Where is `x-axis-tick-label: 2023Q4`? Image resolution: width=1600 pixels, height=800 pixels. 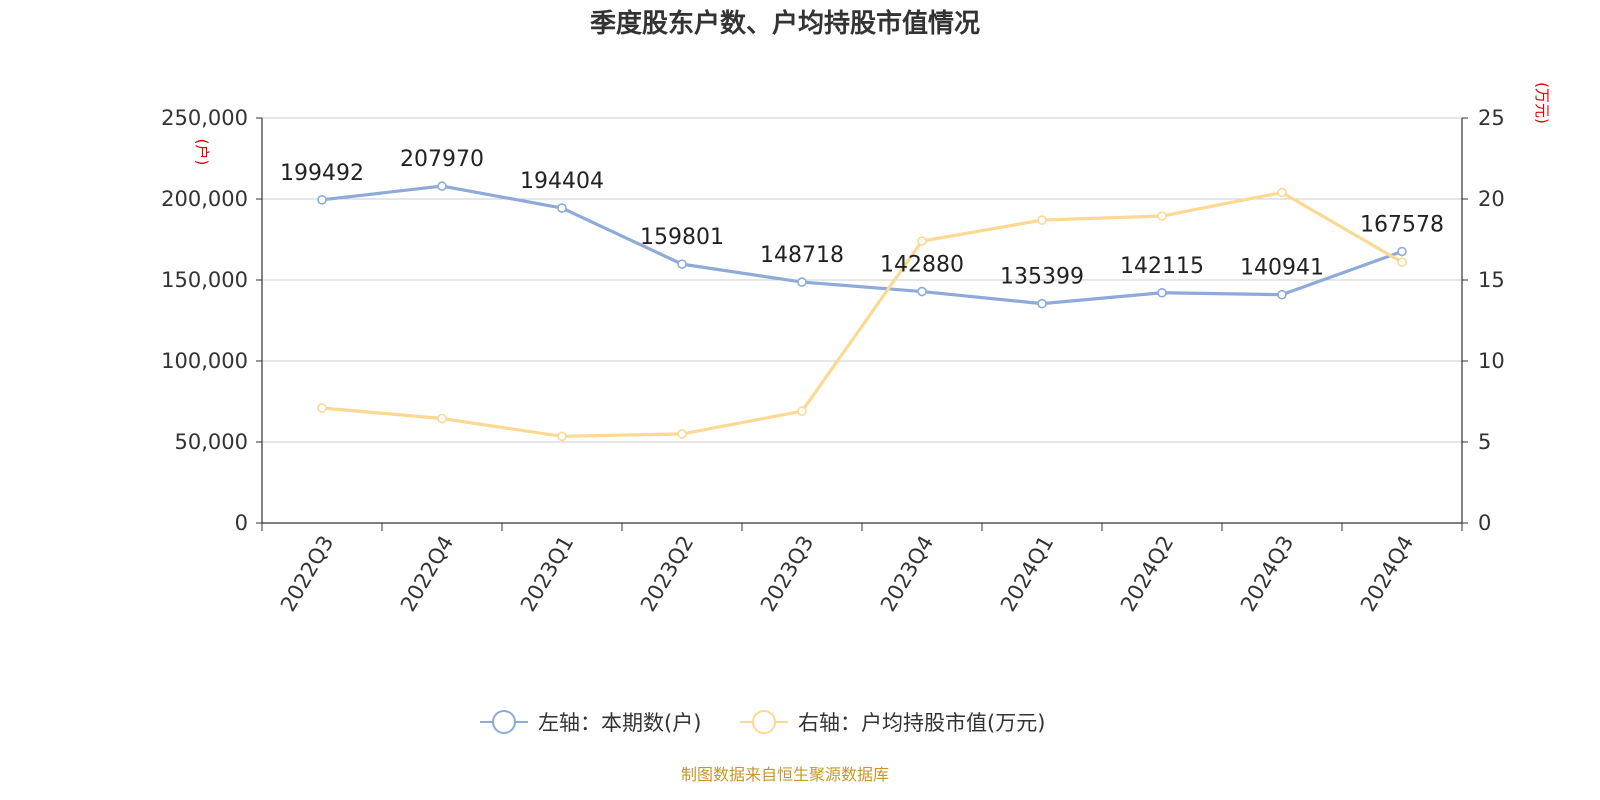
x-axis-tick-label: 2023Q4 is located at coordinates (907, 574).